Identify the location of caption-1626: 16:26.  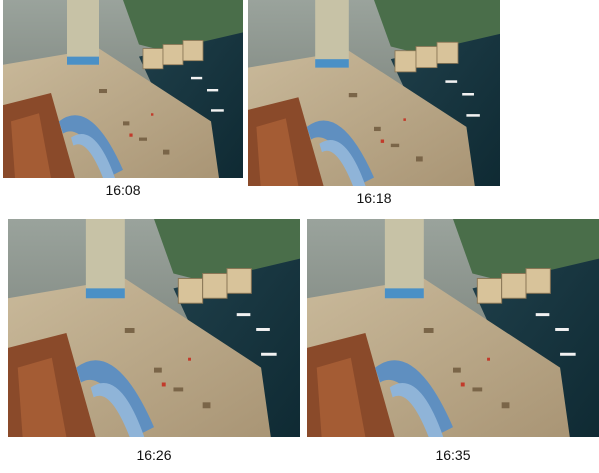
(154, 455).